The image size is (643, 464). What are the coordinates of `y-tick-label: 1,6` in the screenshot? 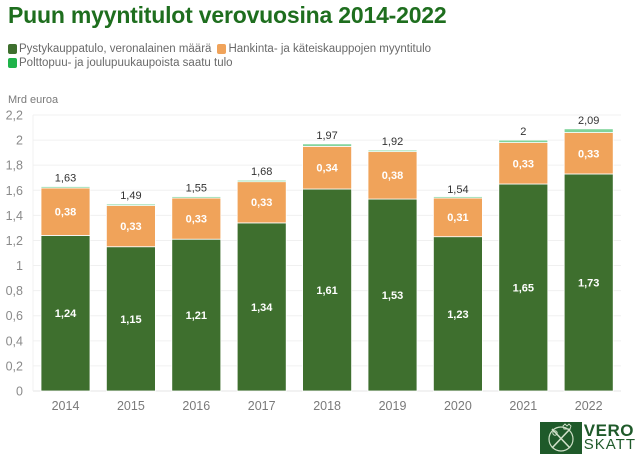 It's located at (14, 191).